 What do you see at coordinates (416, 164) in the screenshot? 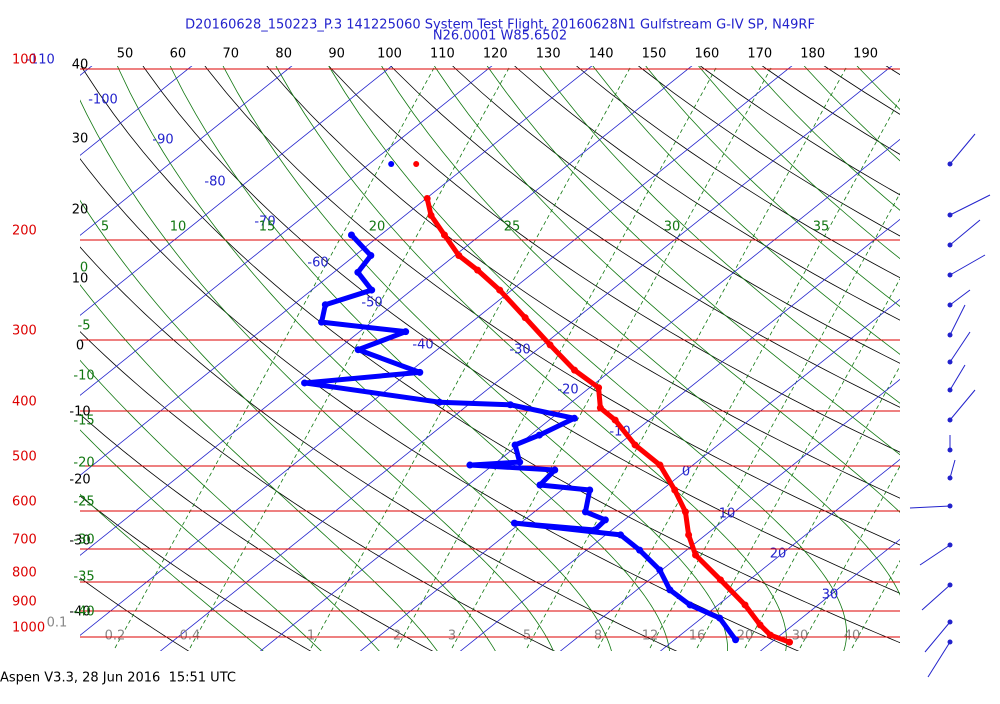
I see `launch-temperature` at bounding box center [416, 164].